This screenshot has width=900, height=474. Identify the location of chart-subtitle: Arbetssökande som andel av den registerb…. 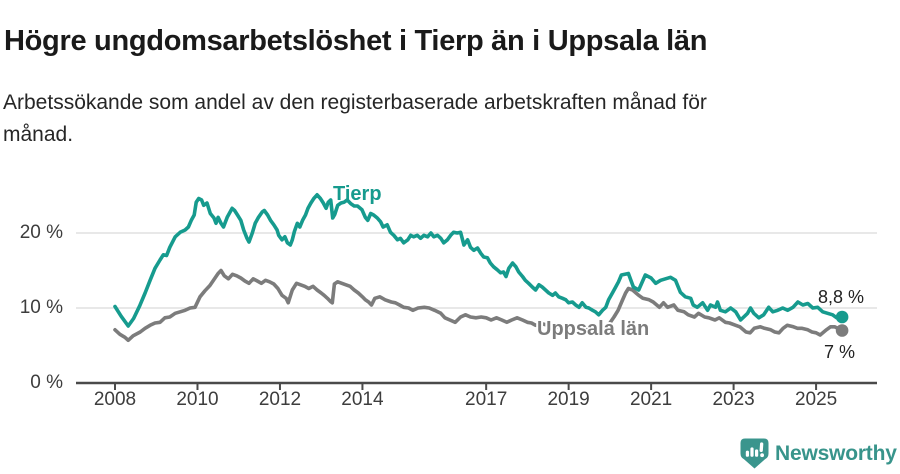
(433, 119).